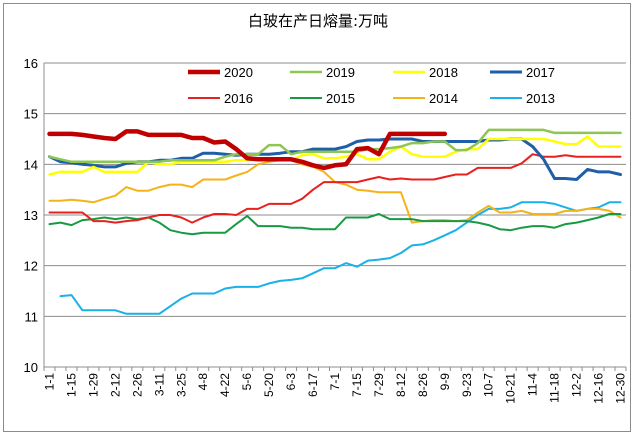 The height and width of the screenshot is (437, 636). Describe the element at coordinates (31, 266) in the screenshot. I see `y-tick-label: 12` at that location.